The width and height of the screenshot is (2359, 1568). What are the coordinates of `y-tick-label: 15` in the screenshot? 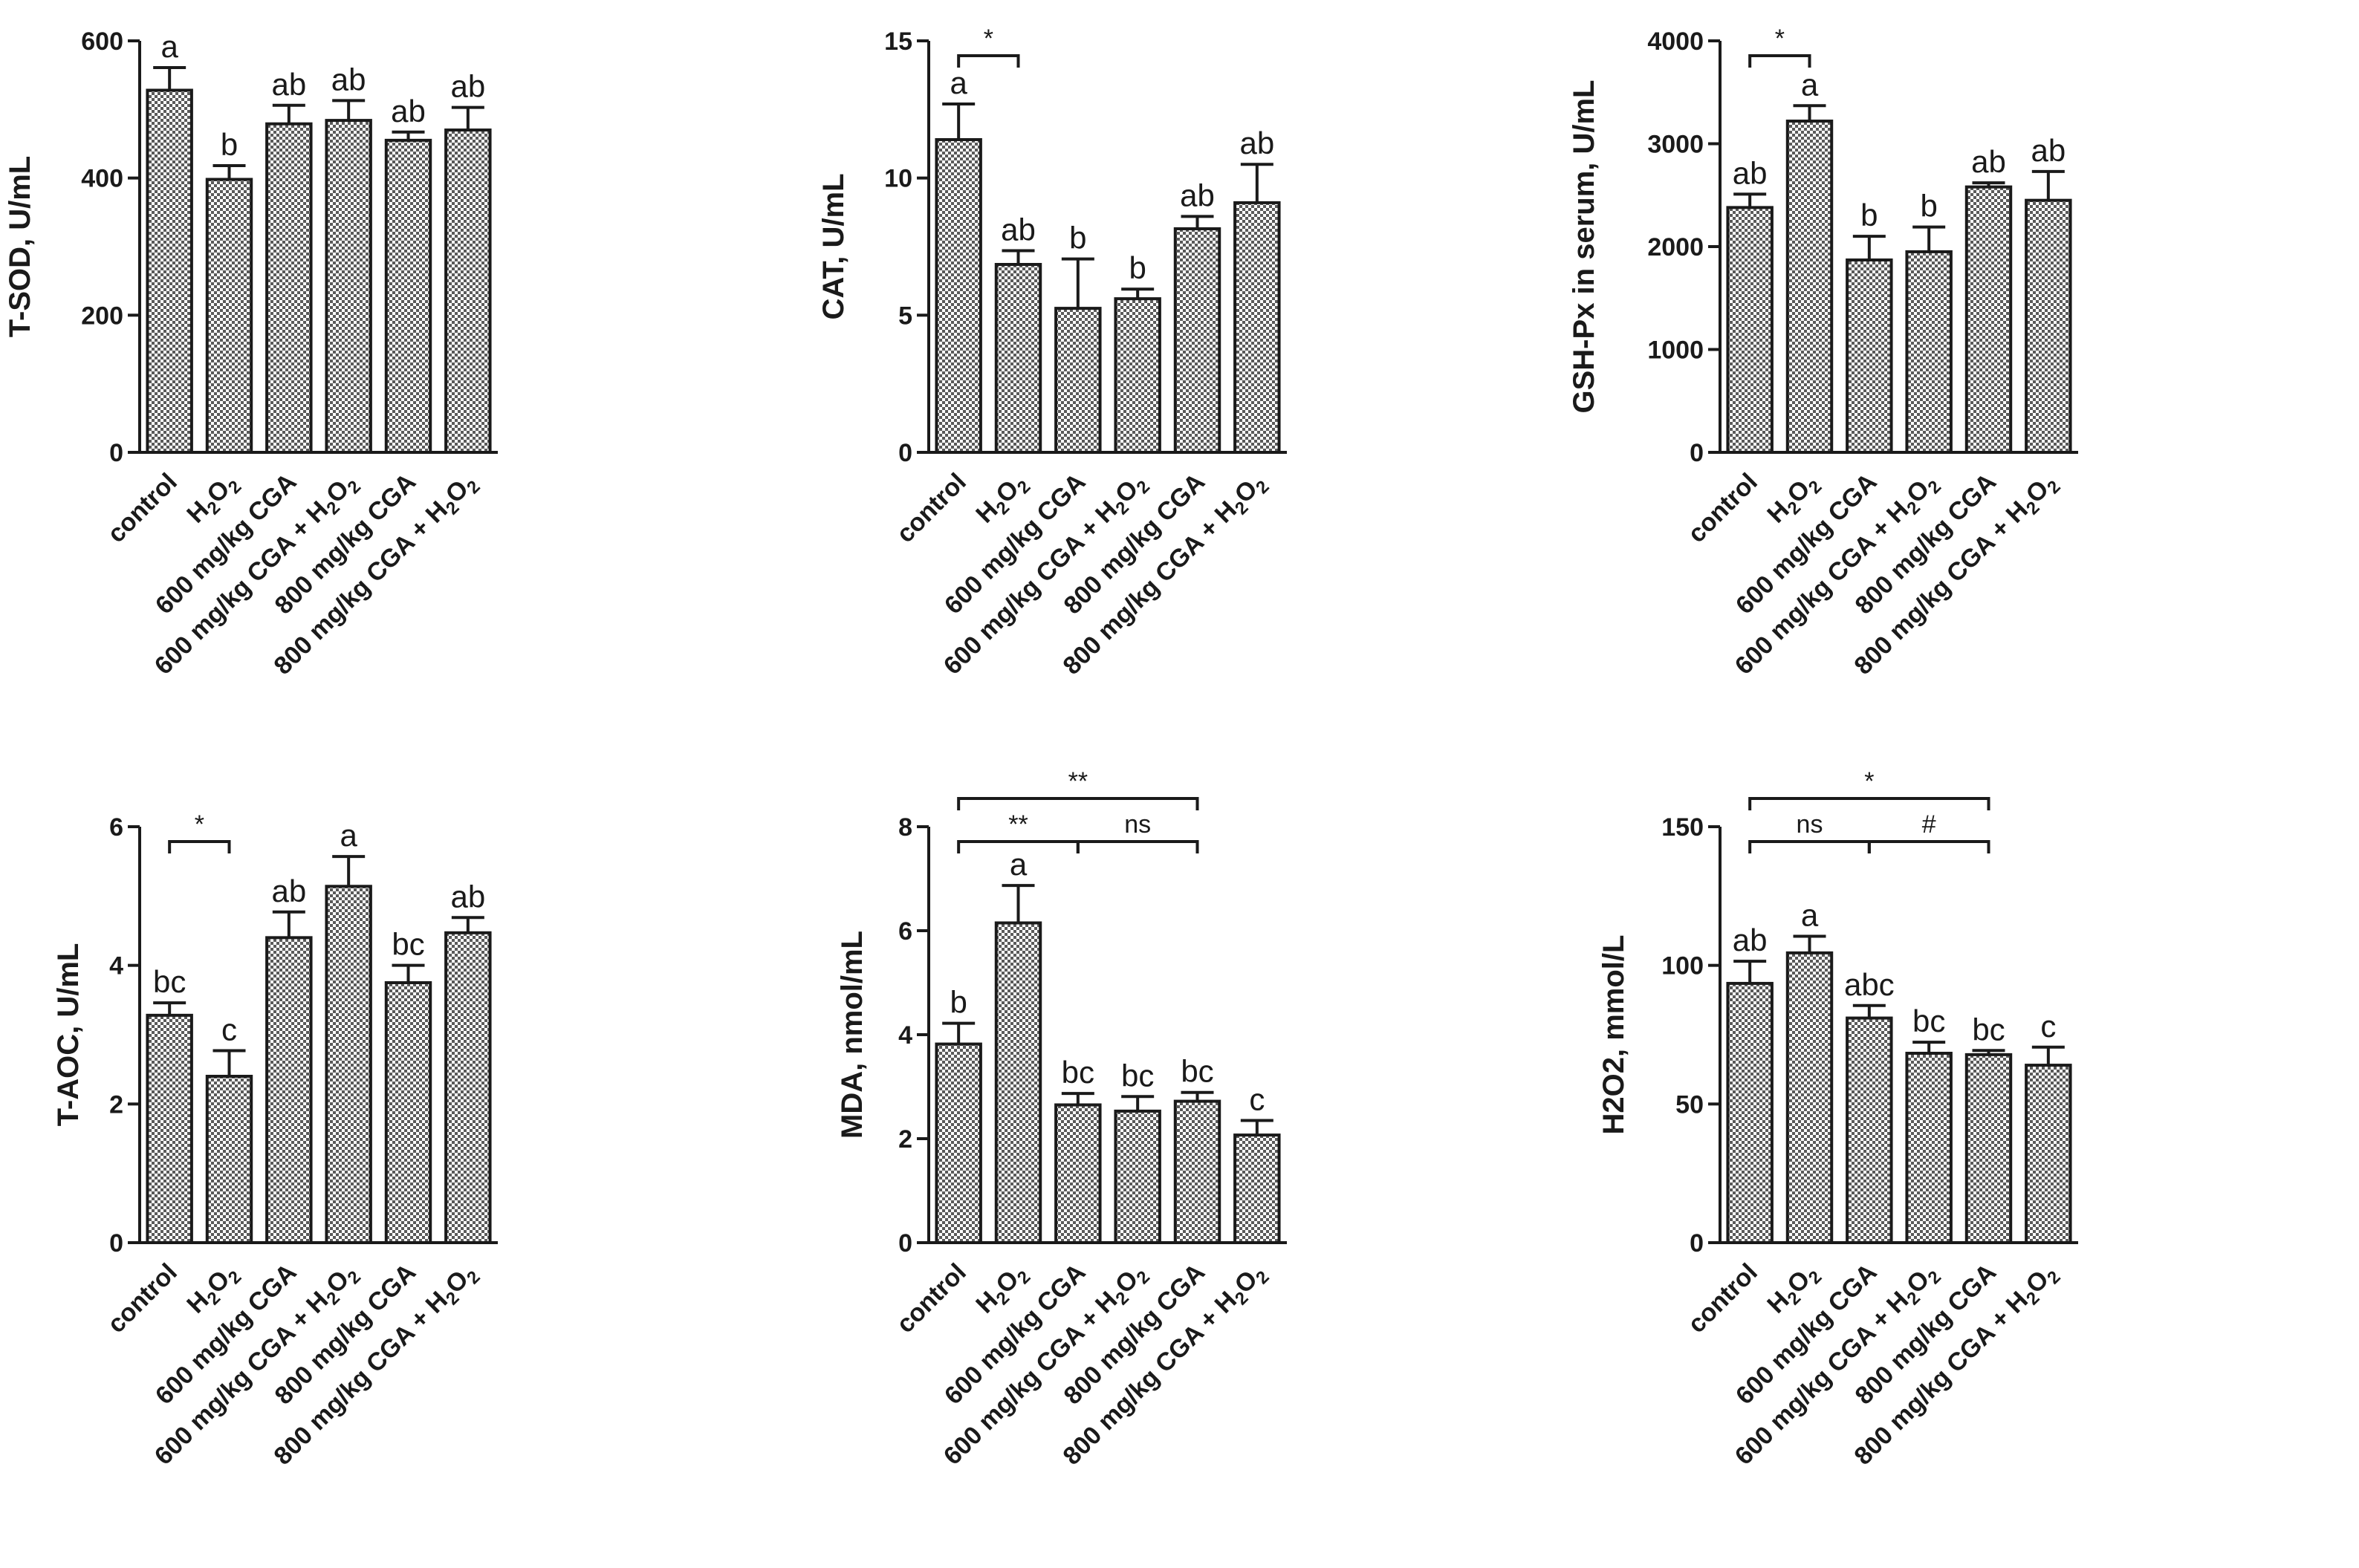 It's located at (898, 42).